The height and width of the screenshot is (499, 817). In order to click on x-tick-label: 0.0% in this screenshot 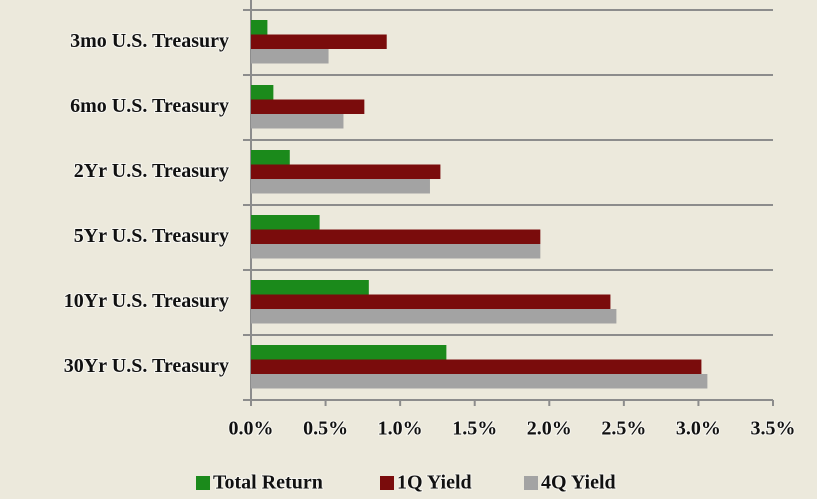, I will do `click(251, 429)`.